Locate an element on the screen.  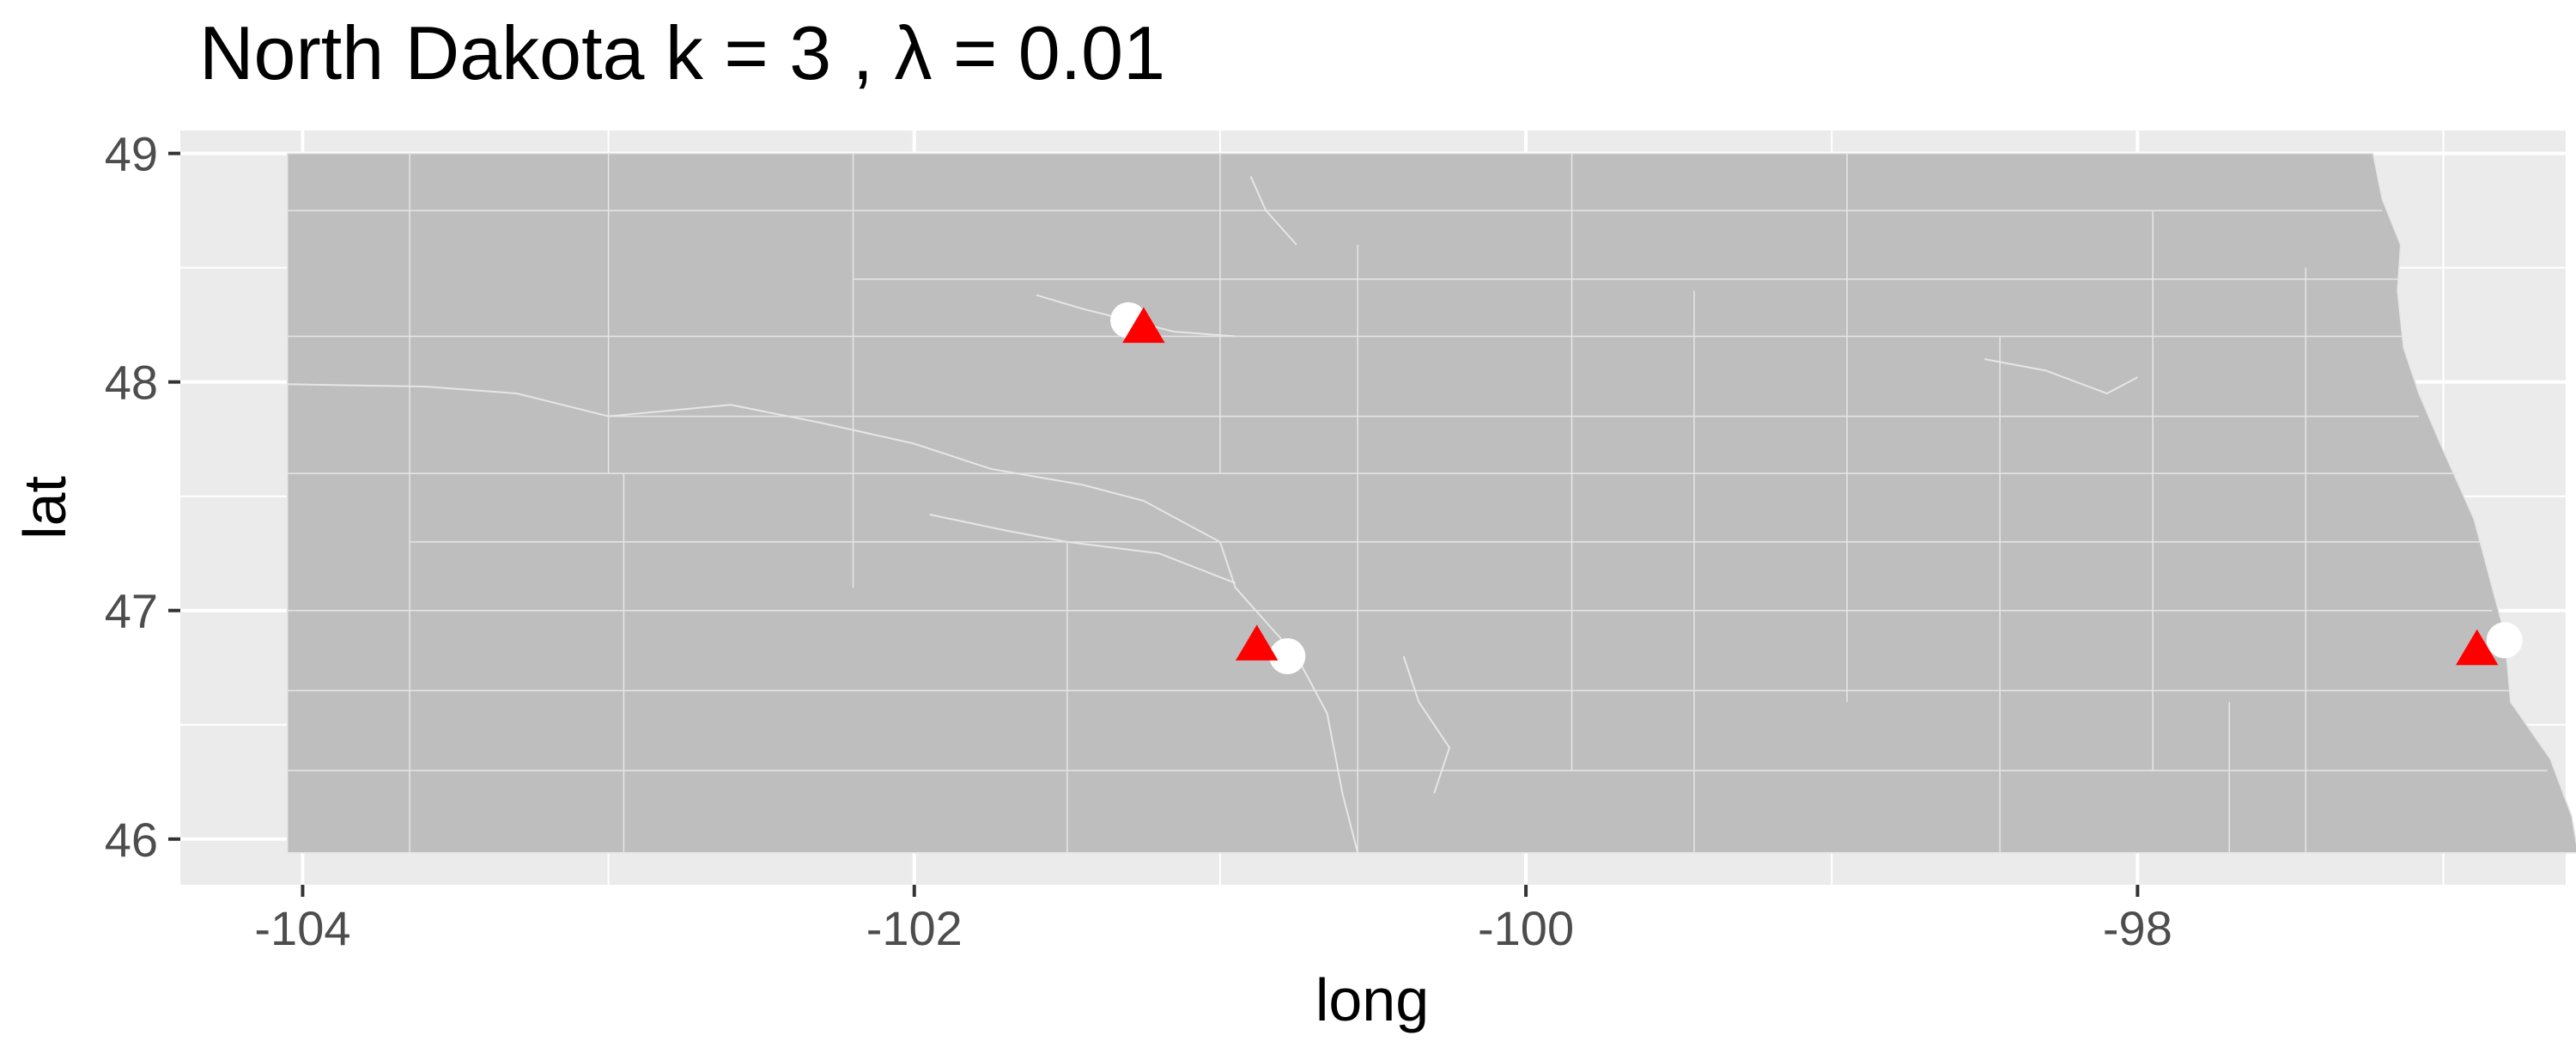
x-axis: -104 -102 -100 -98 is located at coordinates (1213, 920).